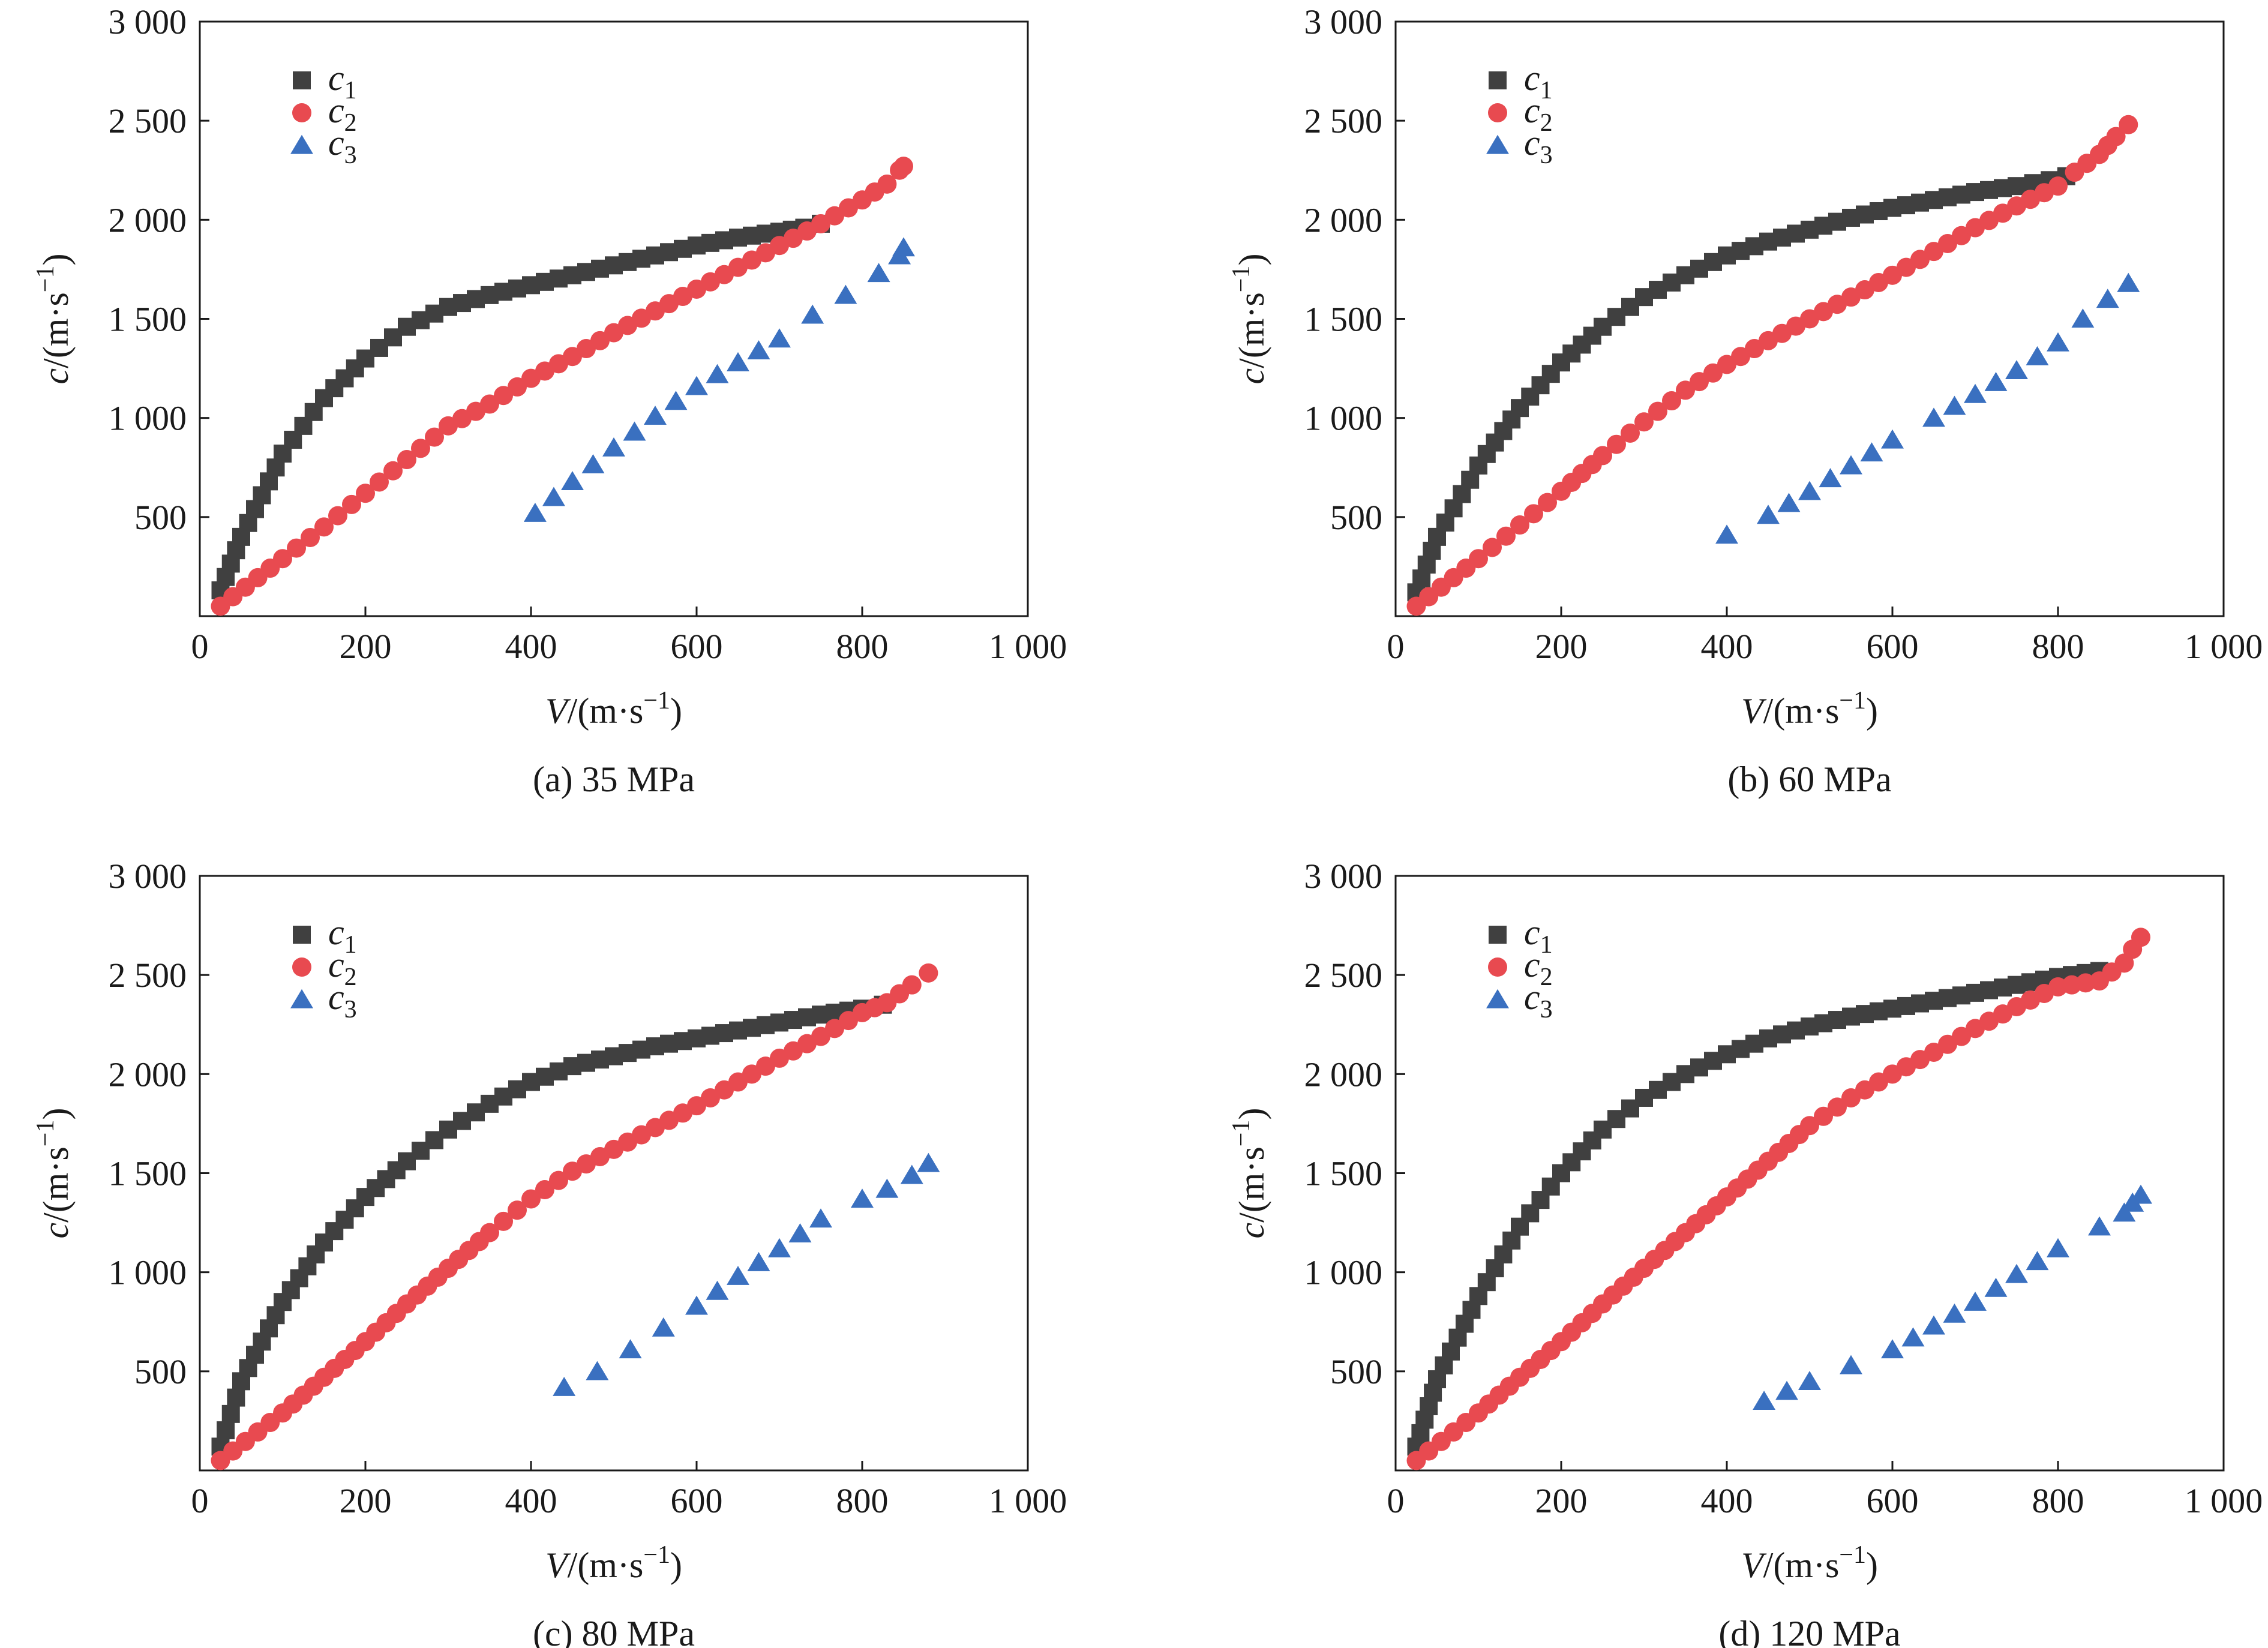 This screenshot has width=2268, height=1648. Describe the element at coordinates (1758, 1209) in the screenshot. I see `series-c1` at that location.